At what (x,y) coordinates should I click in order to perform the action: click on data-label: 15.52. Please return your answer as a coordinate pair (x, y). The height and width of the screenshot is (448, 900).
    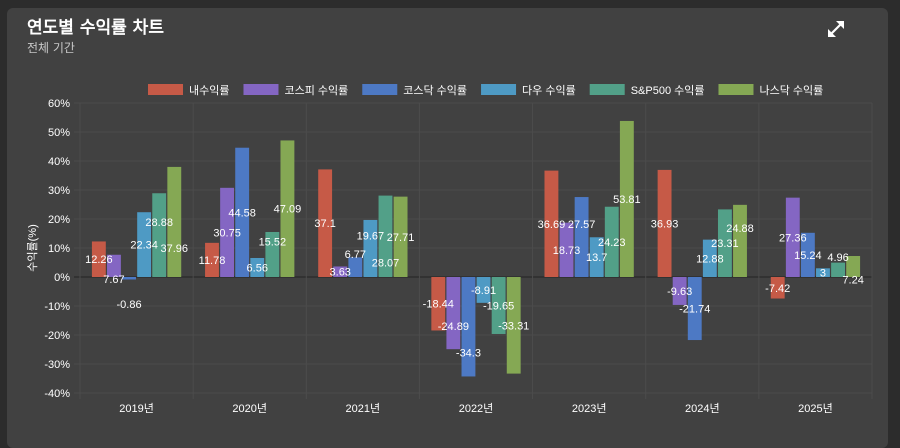
    Looking at the image, I should click on (273, 242).